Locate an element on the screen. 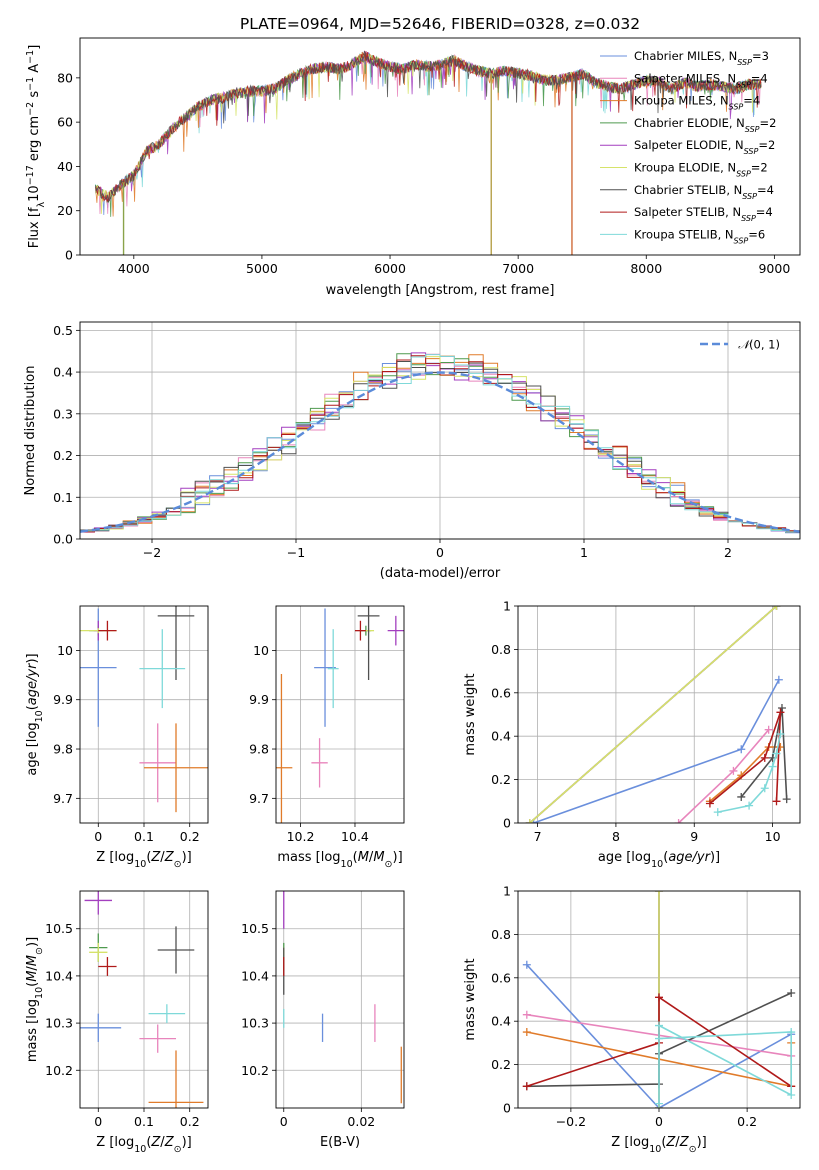  y-tick-label: 0.5 is located at coordinates (63, 330).